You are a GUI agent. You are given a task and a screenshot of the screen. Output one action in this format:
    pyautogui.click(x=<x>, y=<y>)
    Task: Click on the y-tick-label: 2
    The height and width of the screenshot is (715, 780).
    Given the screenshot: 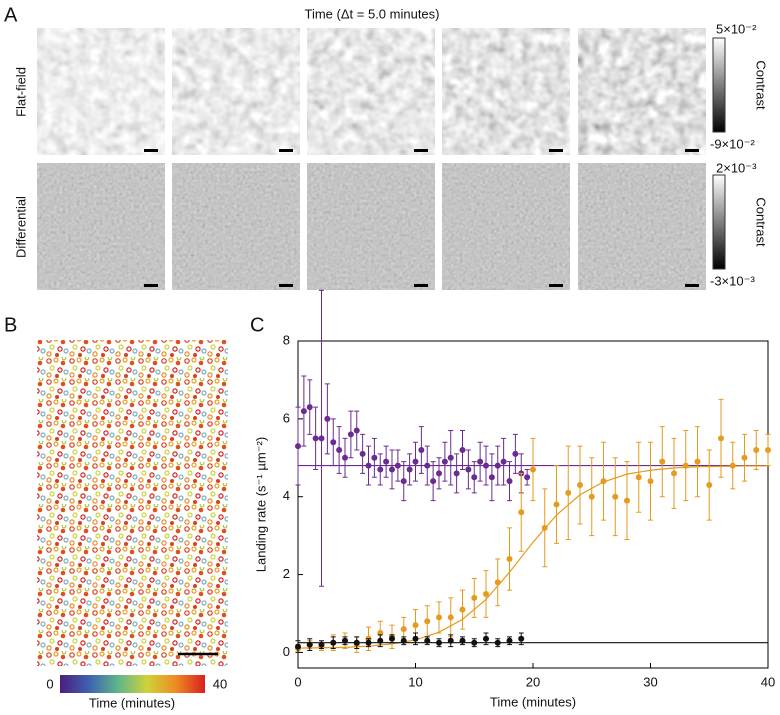 What is the action you would take?
    pyautogui.click(x=286, y=573)
    